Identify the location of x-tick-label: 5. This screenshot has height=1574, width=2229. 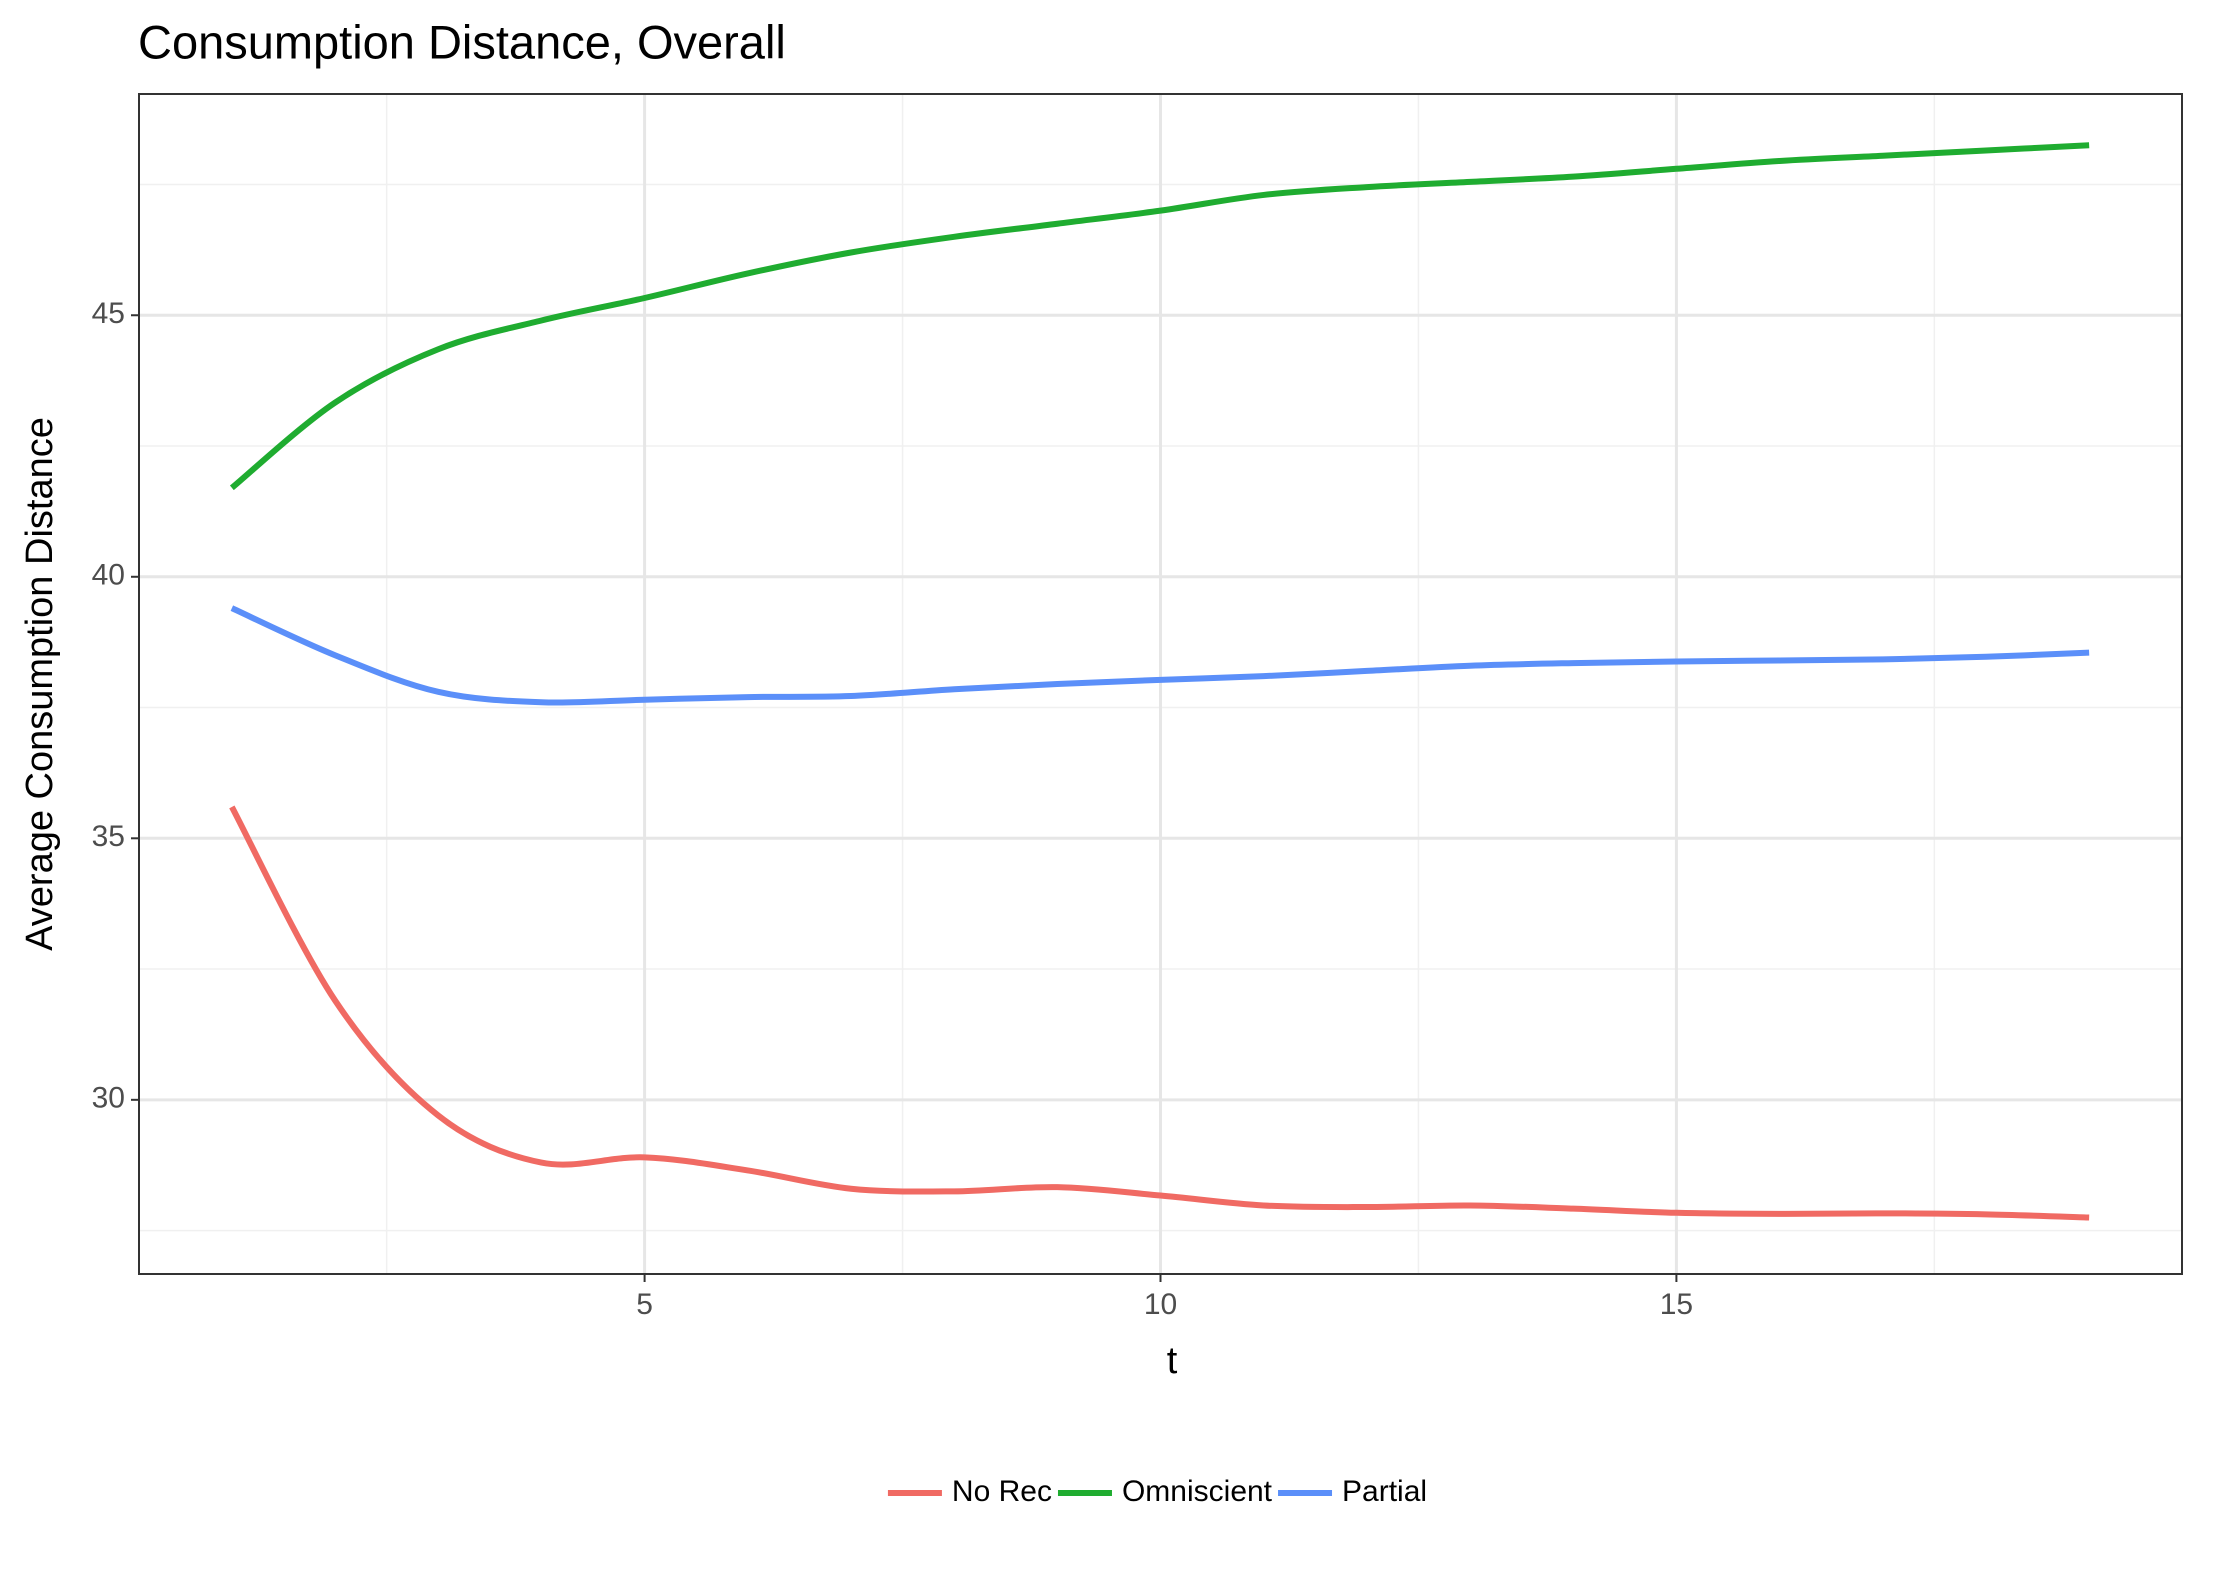
(644, 1304).